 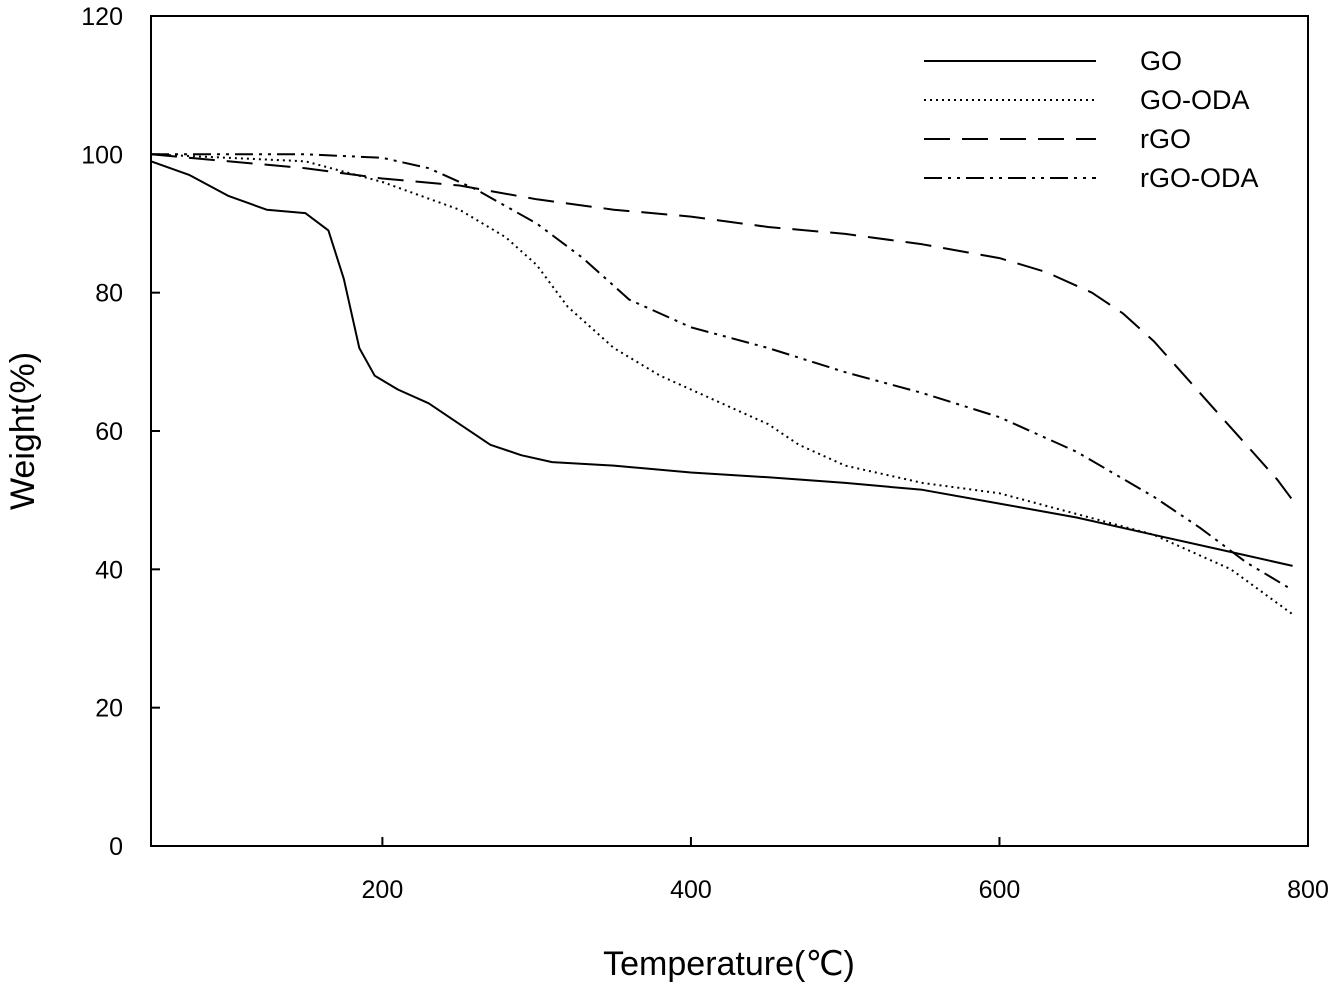 I want to click on legend-label-rgo-oda: rGO-ODA, so click(x=1199, y=178).